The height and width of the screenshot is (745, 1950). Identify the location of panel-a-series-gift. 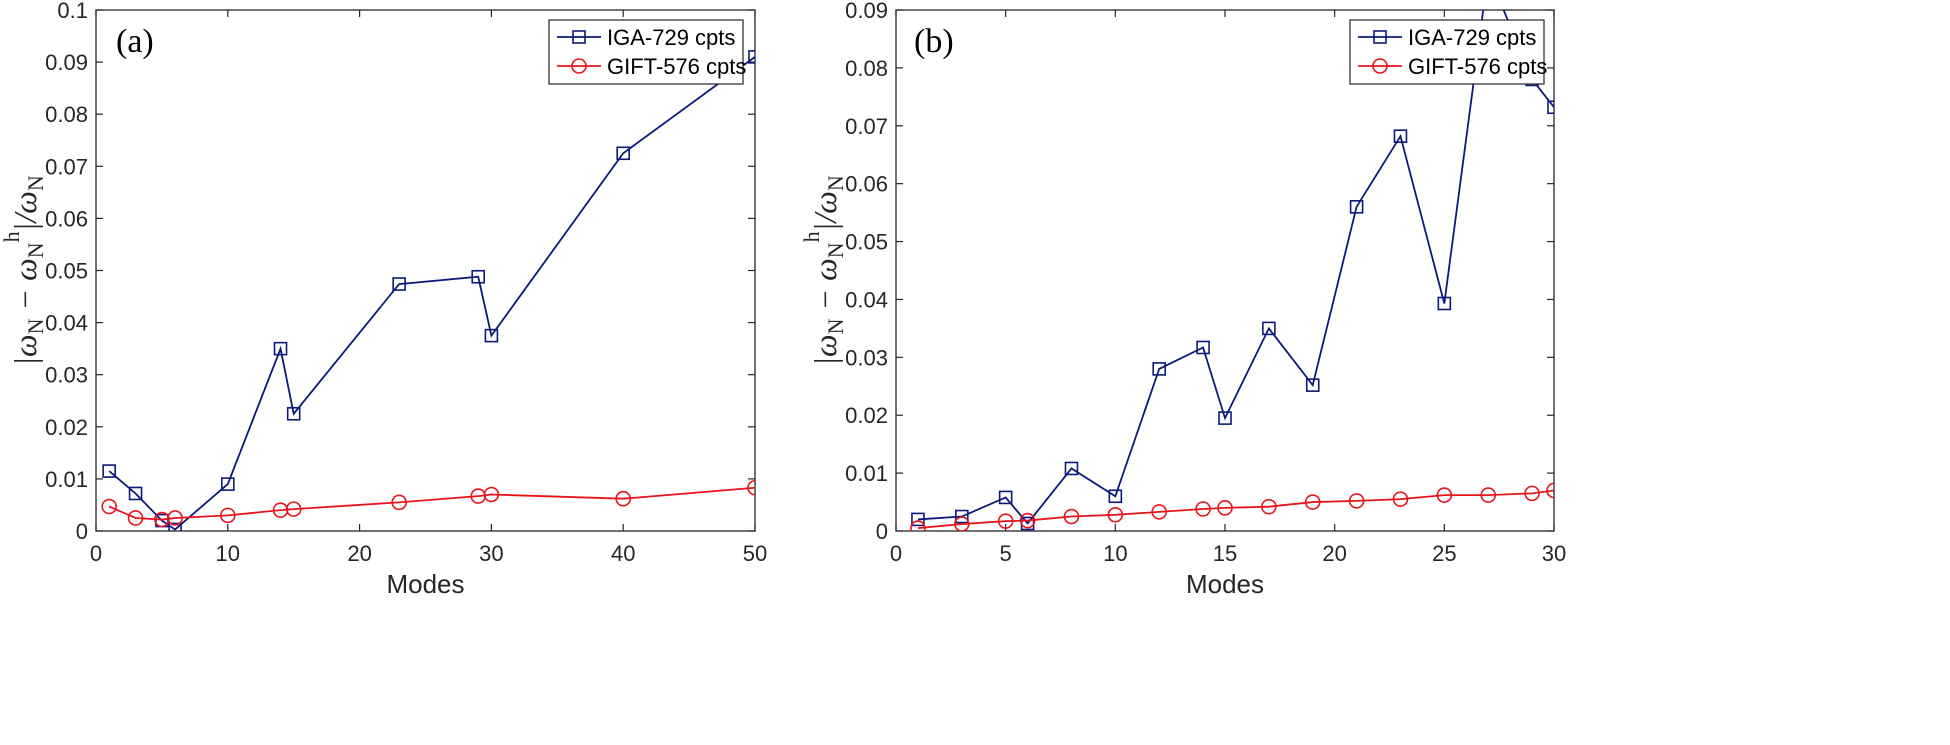
(428, 503).